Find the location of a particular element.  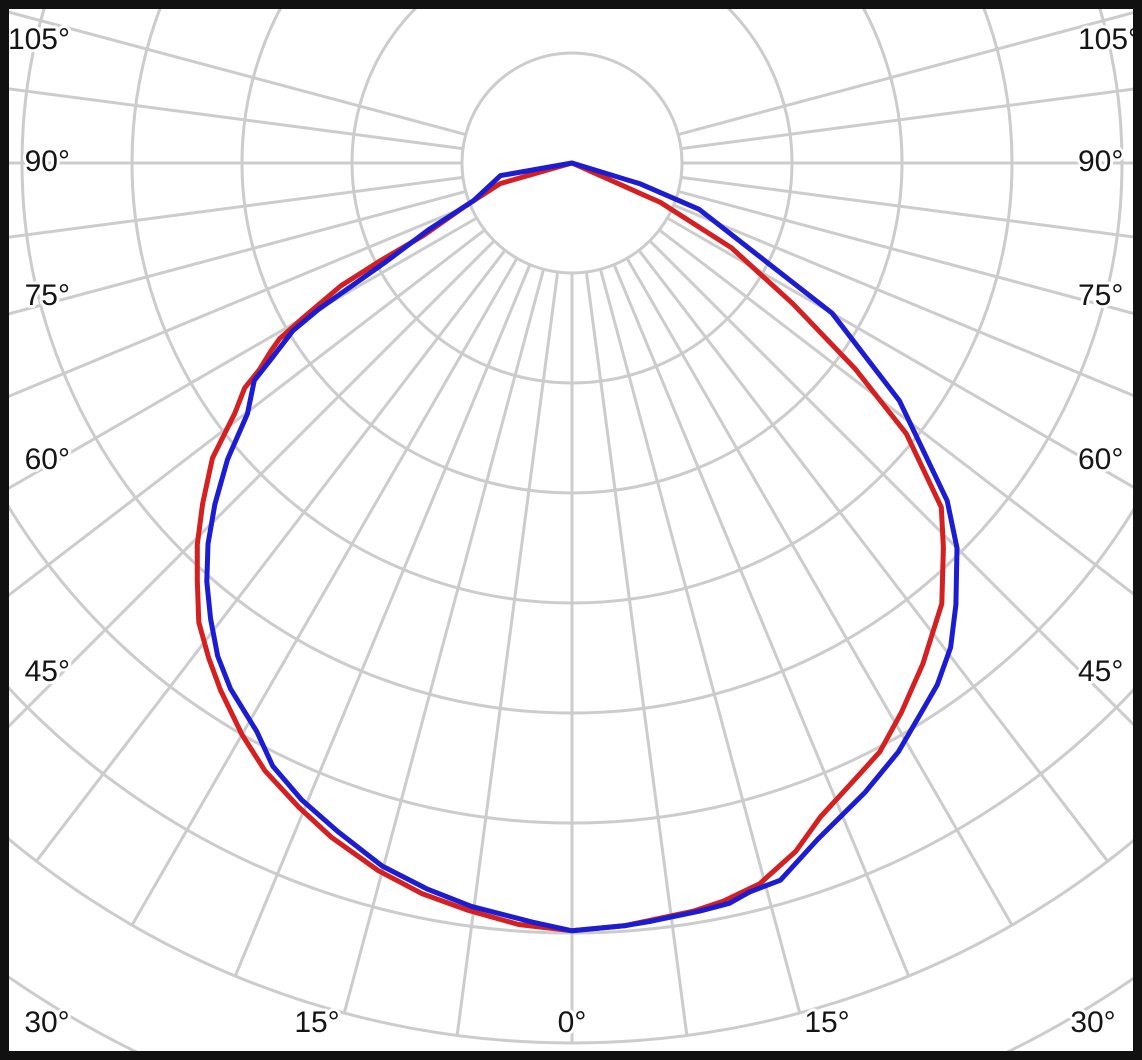

angle-label-left: 60° is located at coordinates (47, 459).